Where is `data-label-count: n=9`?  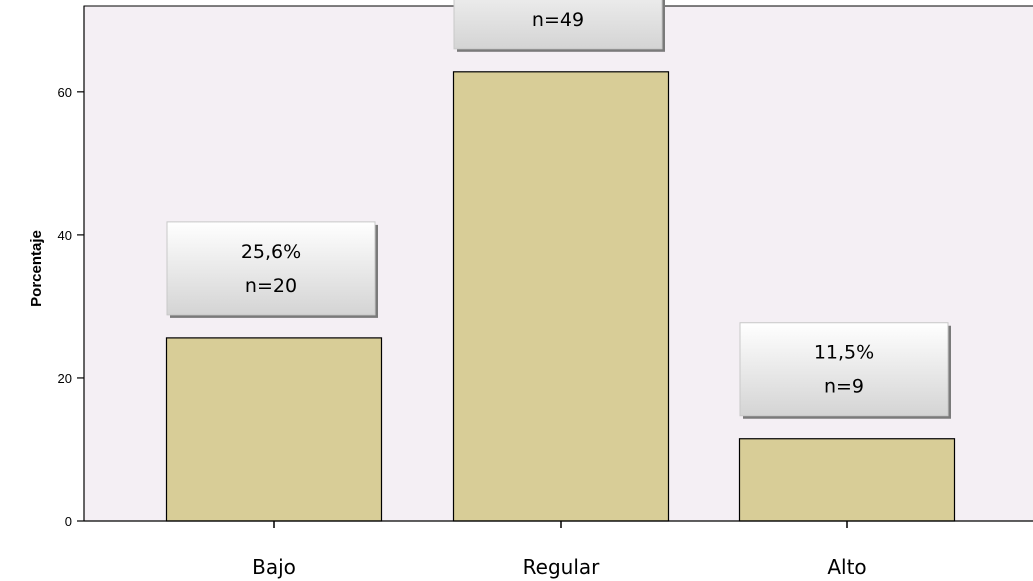
data-label-count: n=9 is located at coordinates (844, 387).